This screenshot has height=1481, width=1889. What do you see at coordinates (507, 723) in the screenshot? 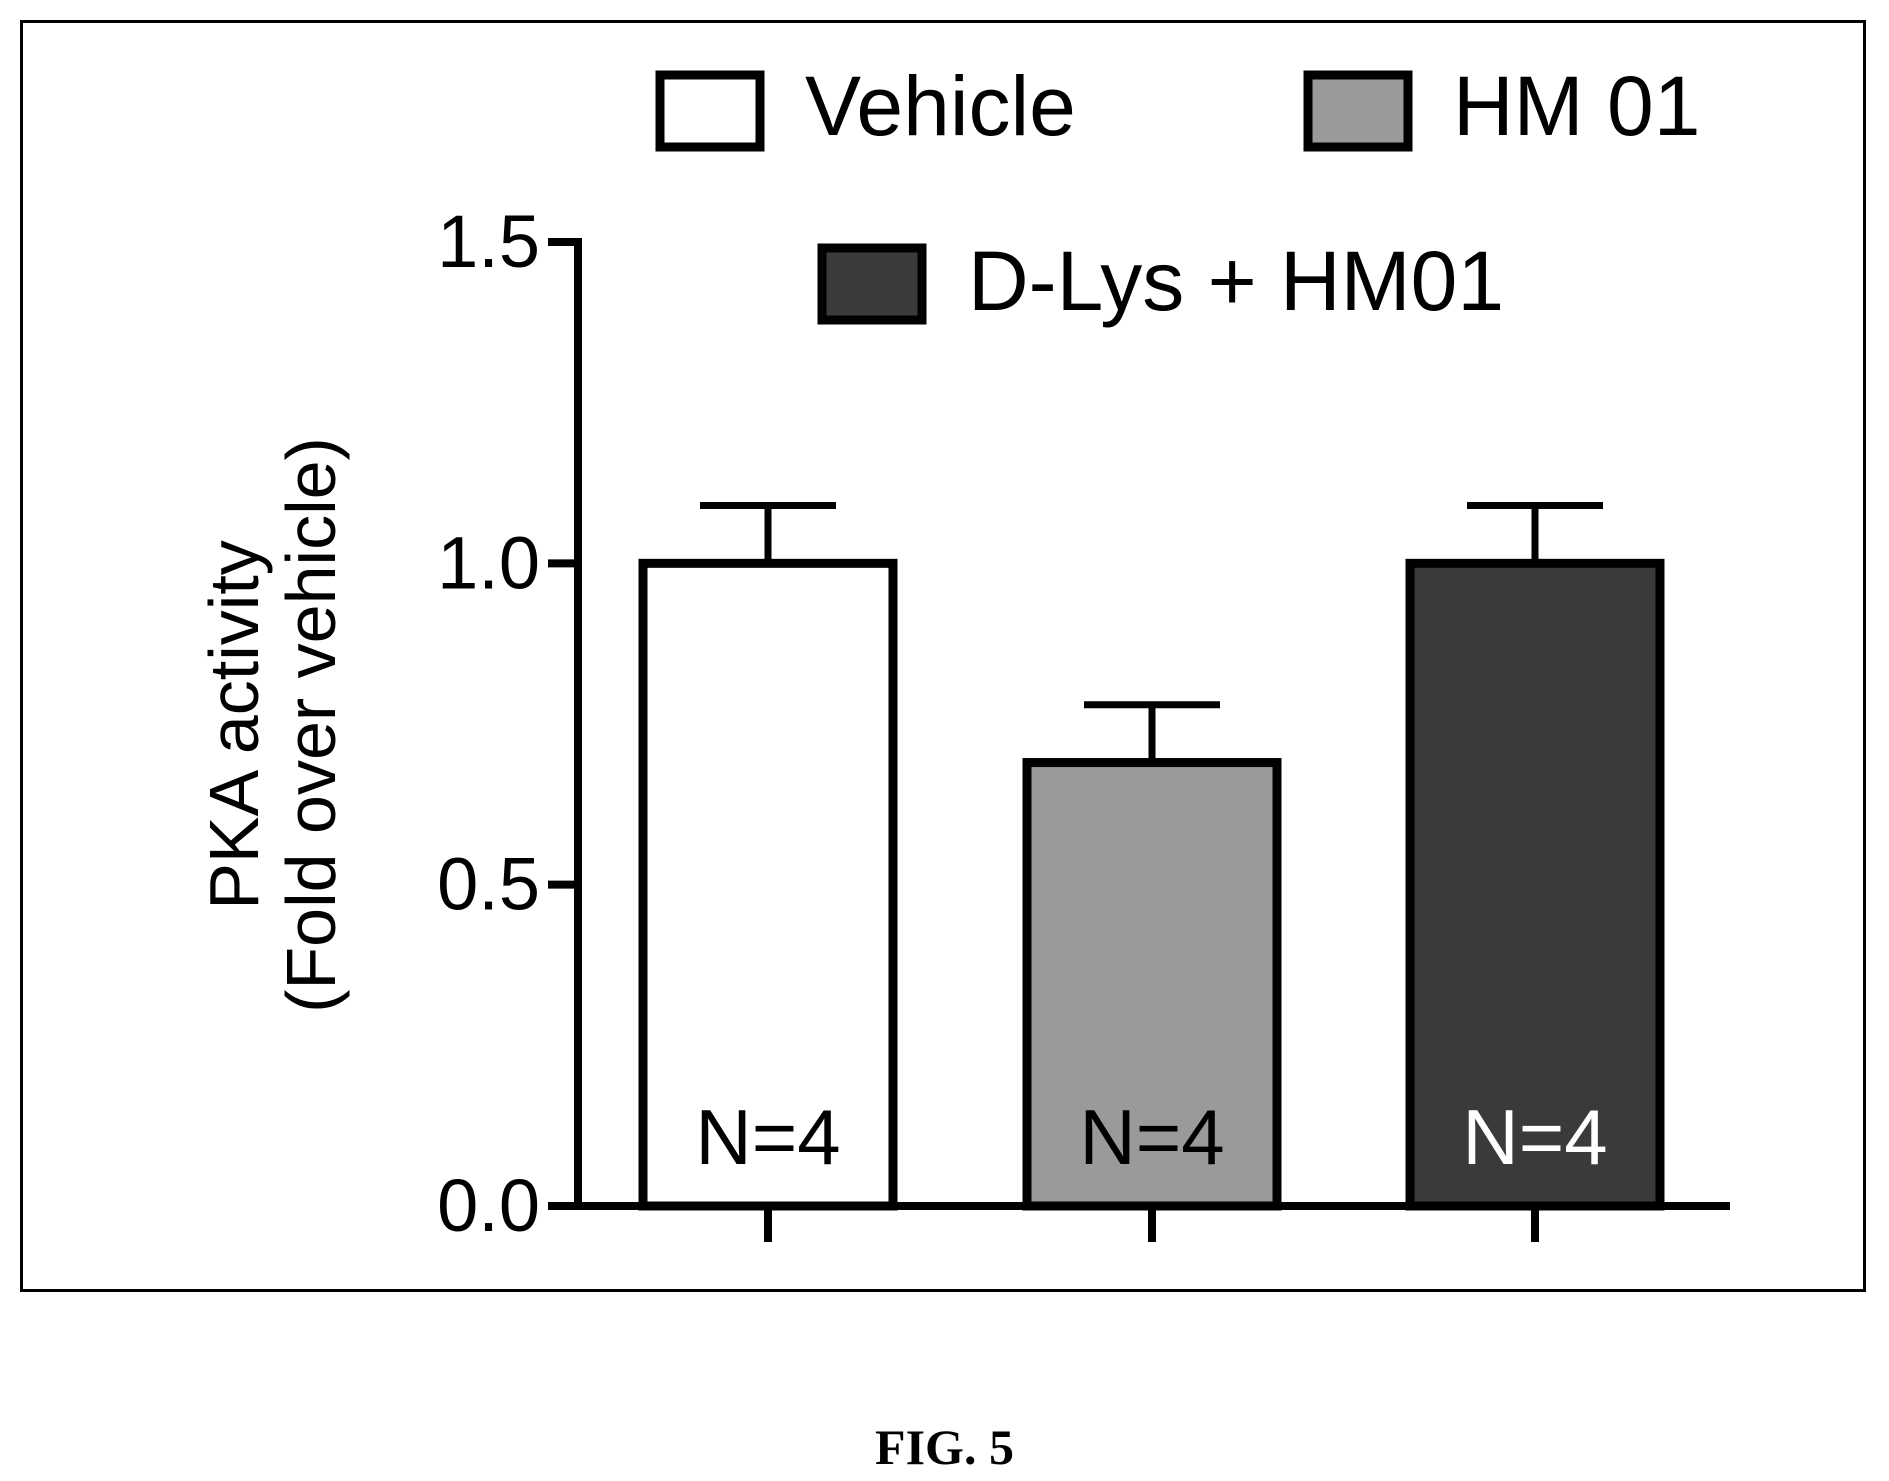
I see `y-axis-ticks: 0.0 0.5 1.0 1.5` at bounding box center [507, 723].